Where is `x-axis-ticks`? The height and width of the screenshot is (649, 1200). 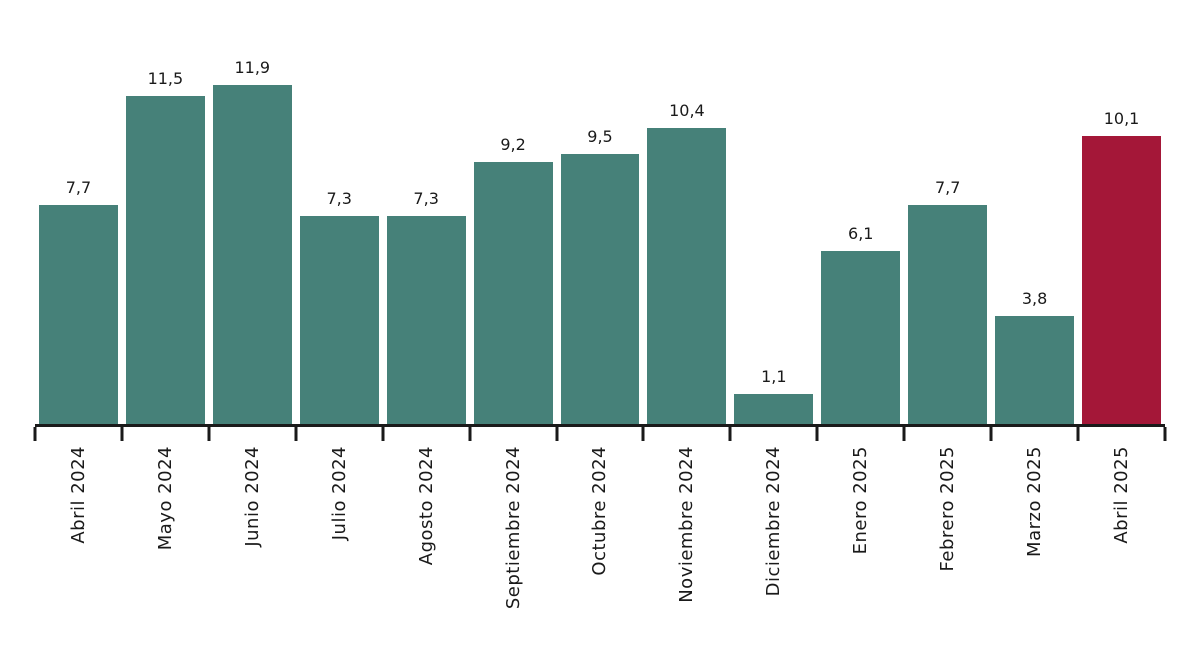 x-axis-ticks is located at coordinates (600, 434).